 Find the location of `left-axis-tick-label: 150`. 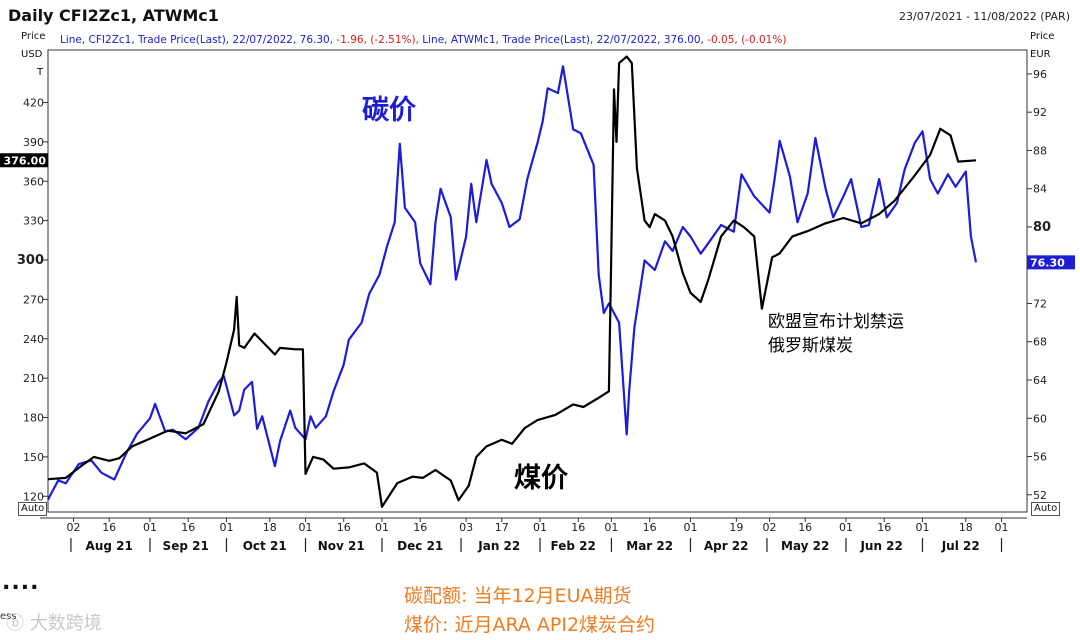

left-axis-tick-label: 150 is located at coordinates (33, 457).